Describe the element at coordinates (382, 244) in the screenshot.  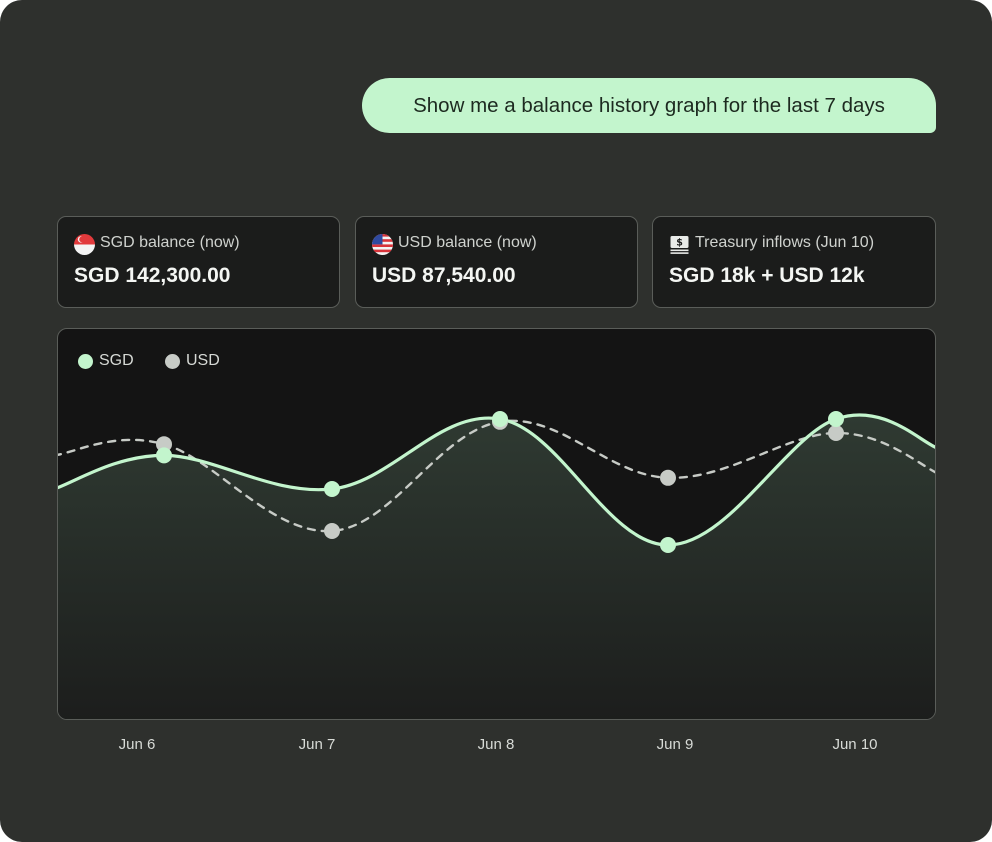
I see `us-flag-icon` at that location.